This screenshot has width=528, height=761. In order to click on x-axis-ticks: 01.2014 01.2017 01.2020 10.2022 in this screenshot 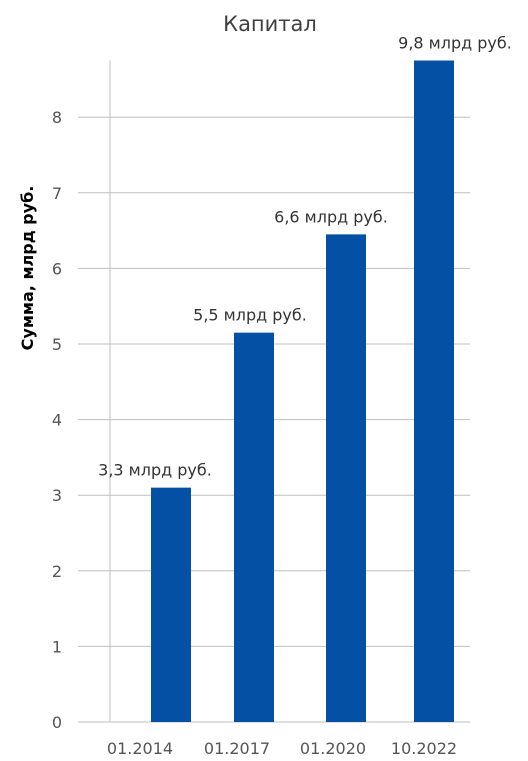, I will do `click(282, 748)`.